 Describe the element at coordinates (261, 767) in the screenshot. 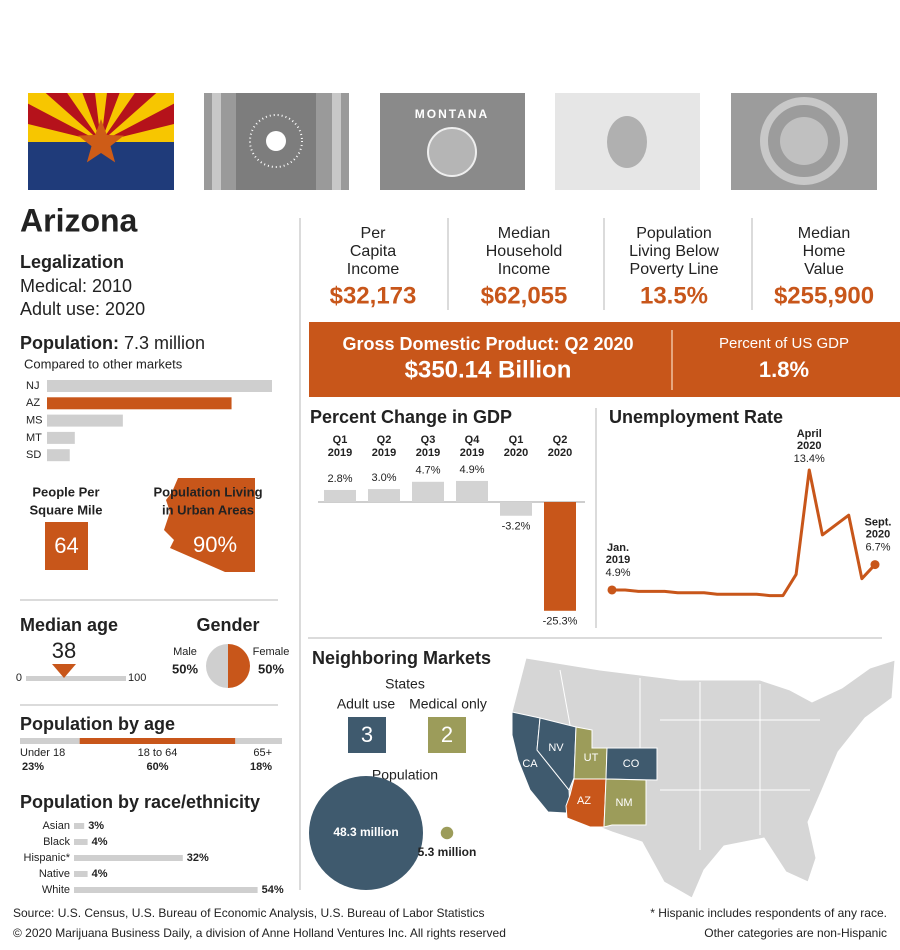

I see `value-label: 18%` at that location.